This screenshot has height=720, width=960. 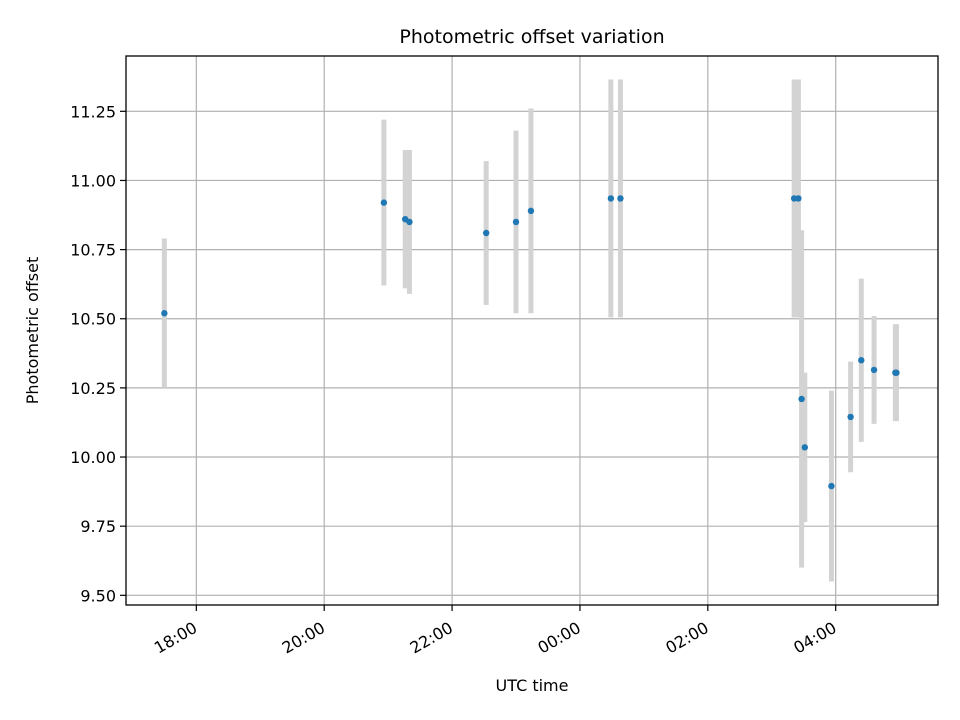 I want to click on x-tick-label: 04:00, so click(x=814, y=638).